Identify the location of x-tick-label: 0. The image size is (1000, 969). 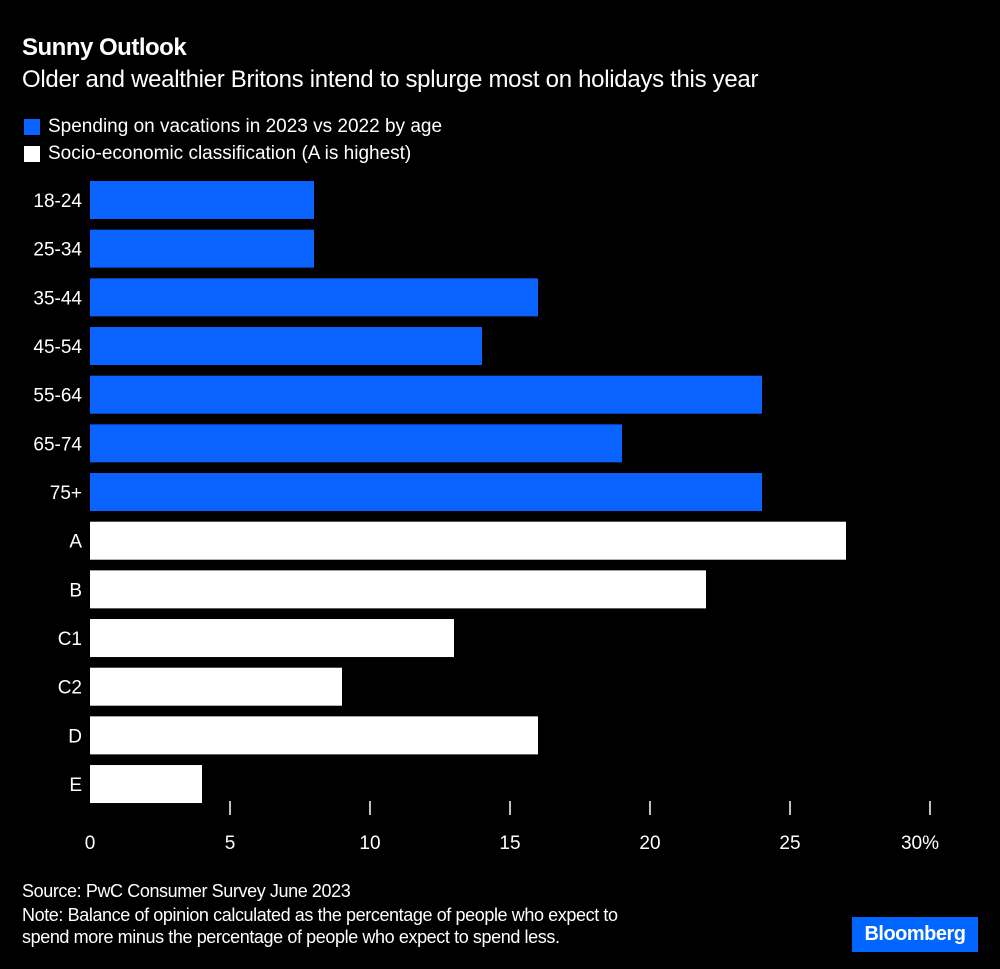
(90, 843).